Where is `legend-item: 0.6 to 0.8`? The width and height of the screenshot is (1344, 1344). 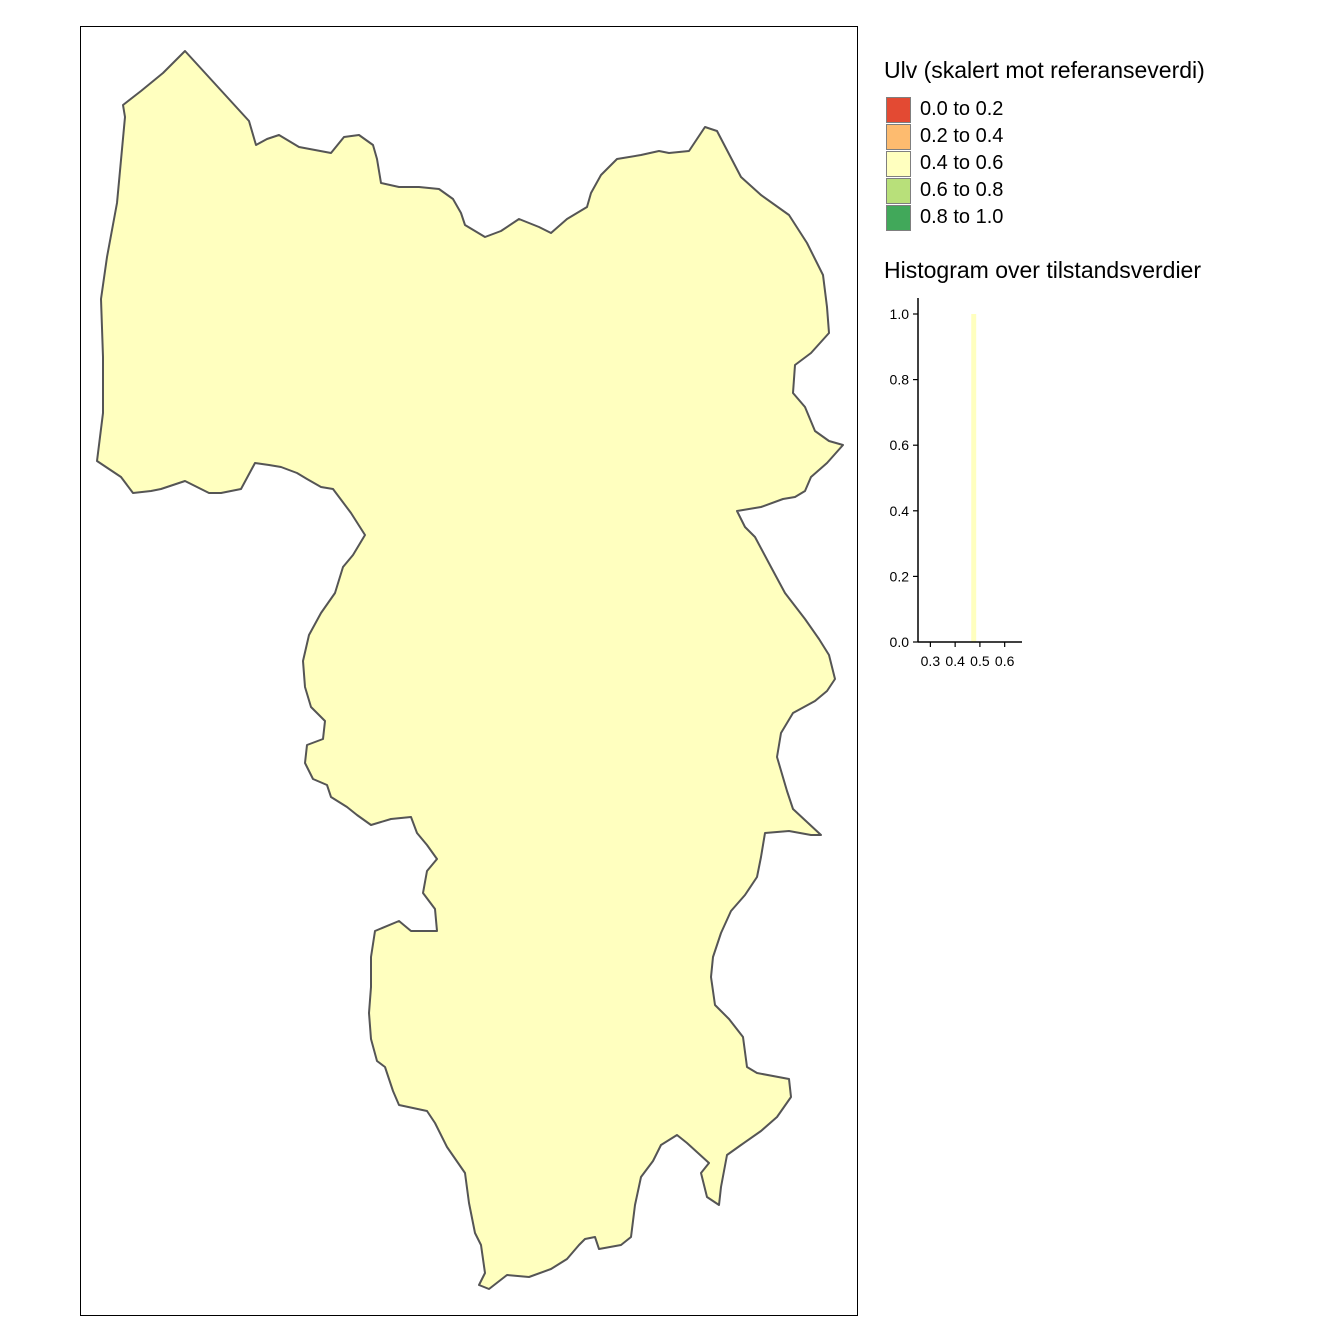
legend-item: 0.6 to 0.8 is located at coordinates (944, 190).